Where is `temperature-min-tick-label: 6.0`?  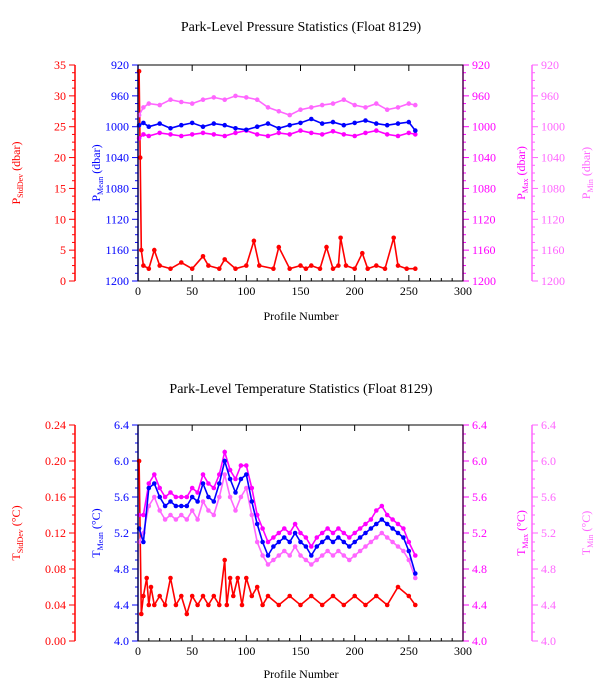 temperature-min-tick-label: 6.0 is located at coordinates (548, 461).